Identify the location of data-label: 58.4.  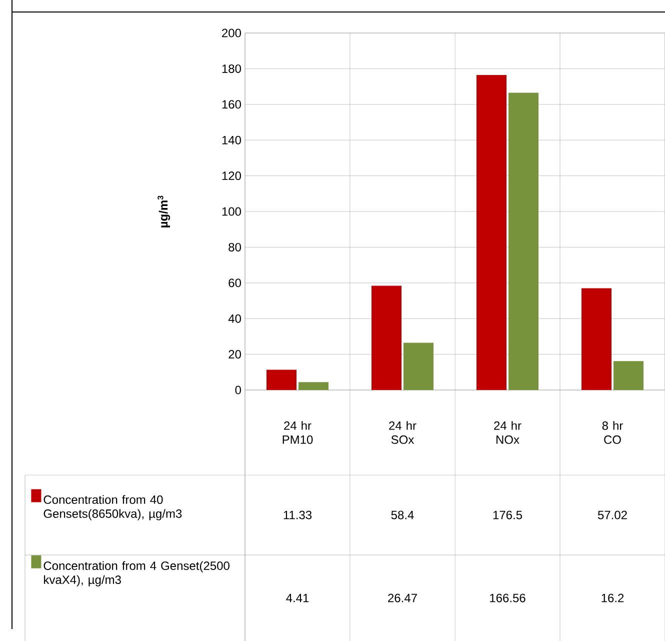
(402, 515).